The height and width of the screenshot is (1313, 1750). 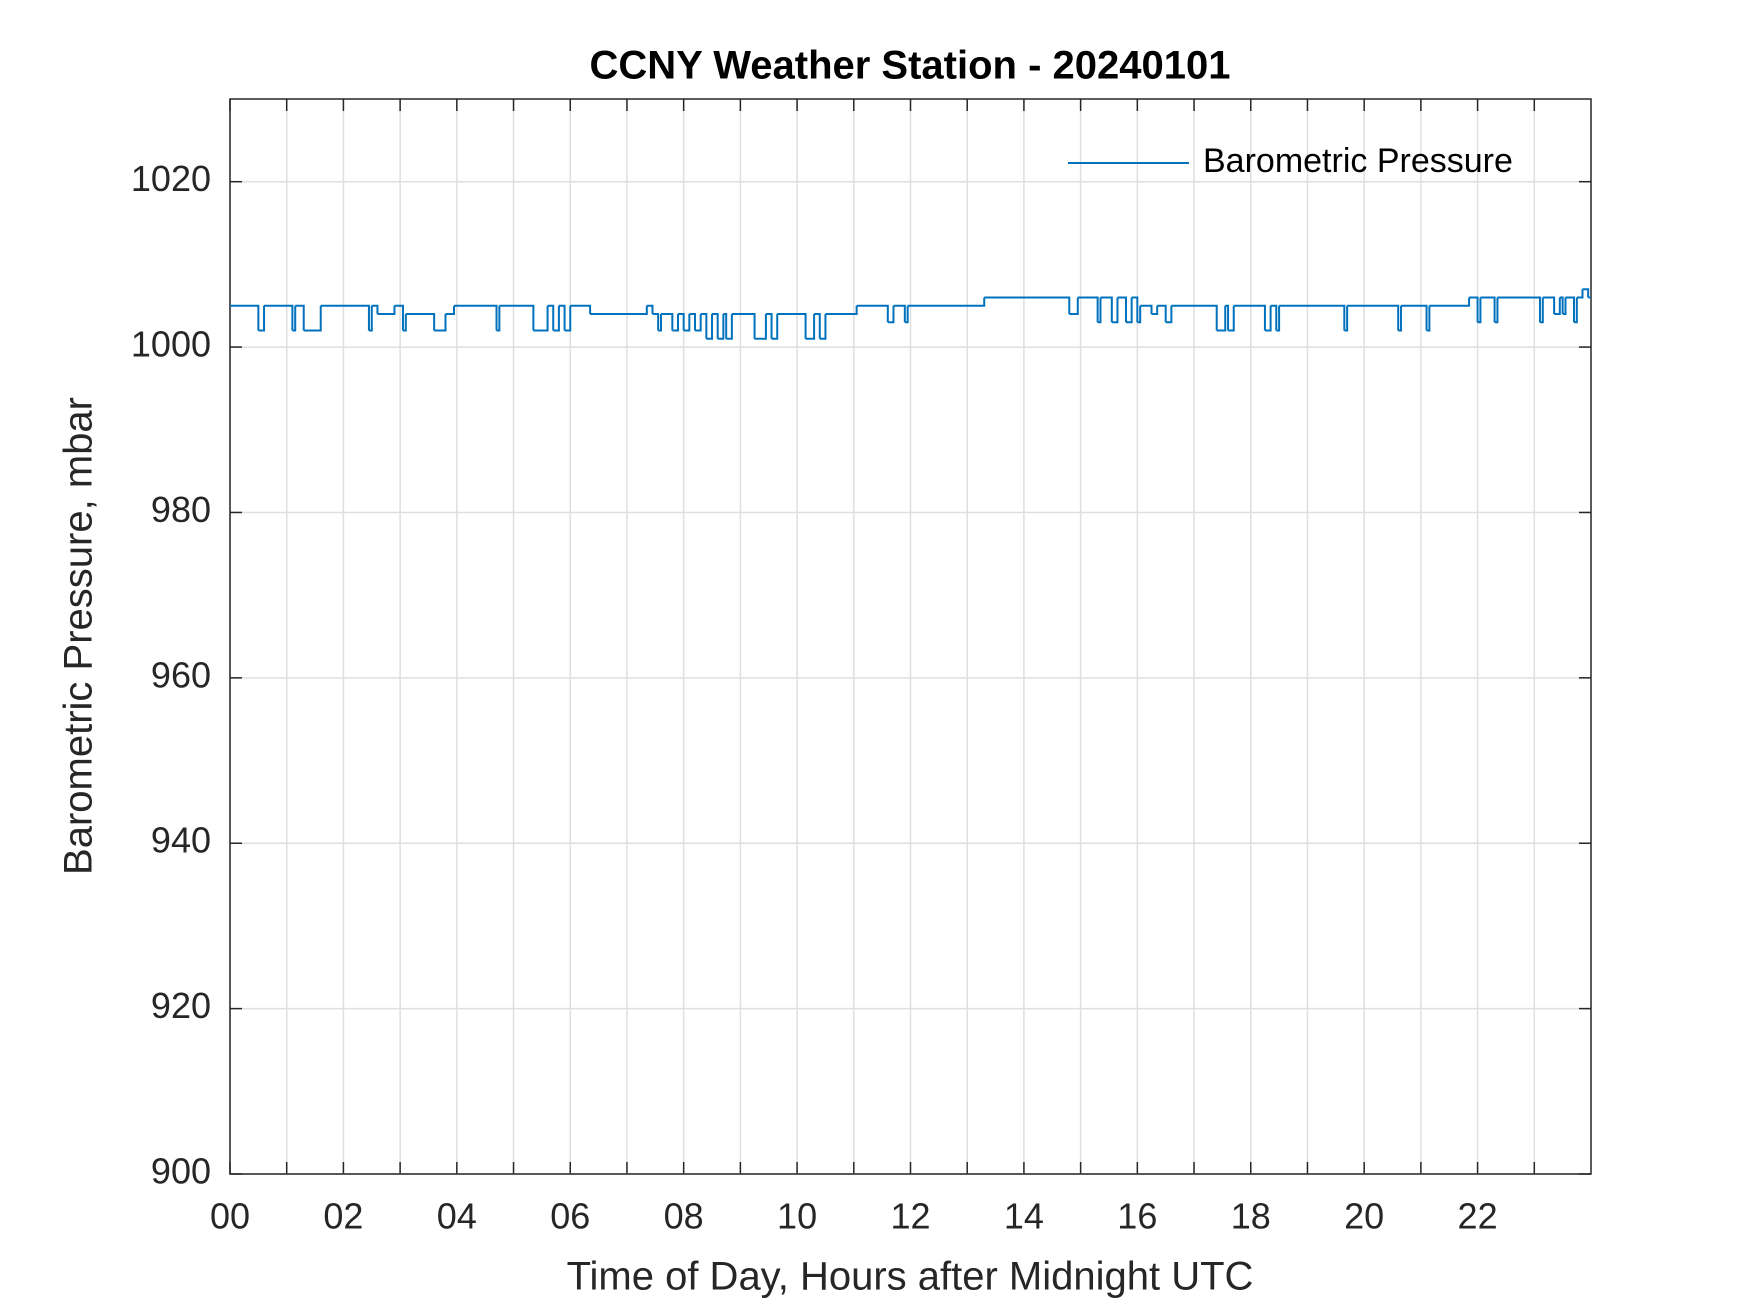 What do you see at coordinates (1478, 1216) in the screenshot?
I see `x-tick-label: 22` at bounding box center [1478, 1216].